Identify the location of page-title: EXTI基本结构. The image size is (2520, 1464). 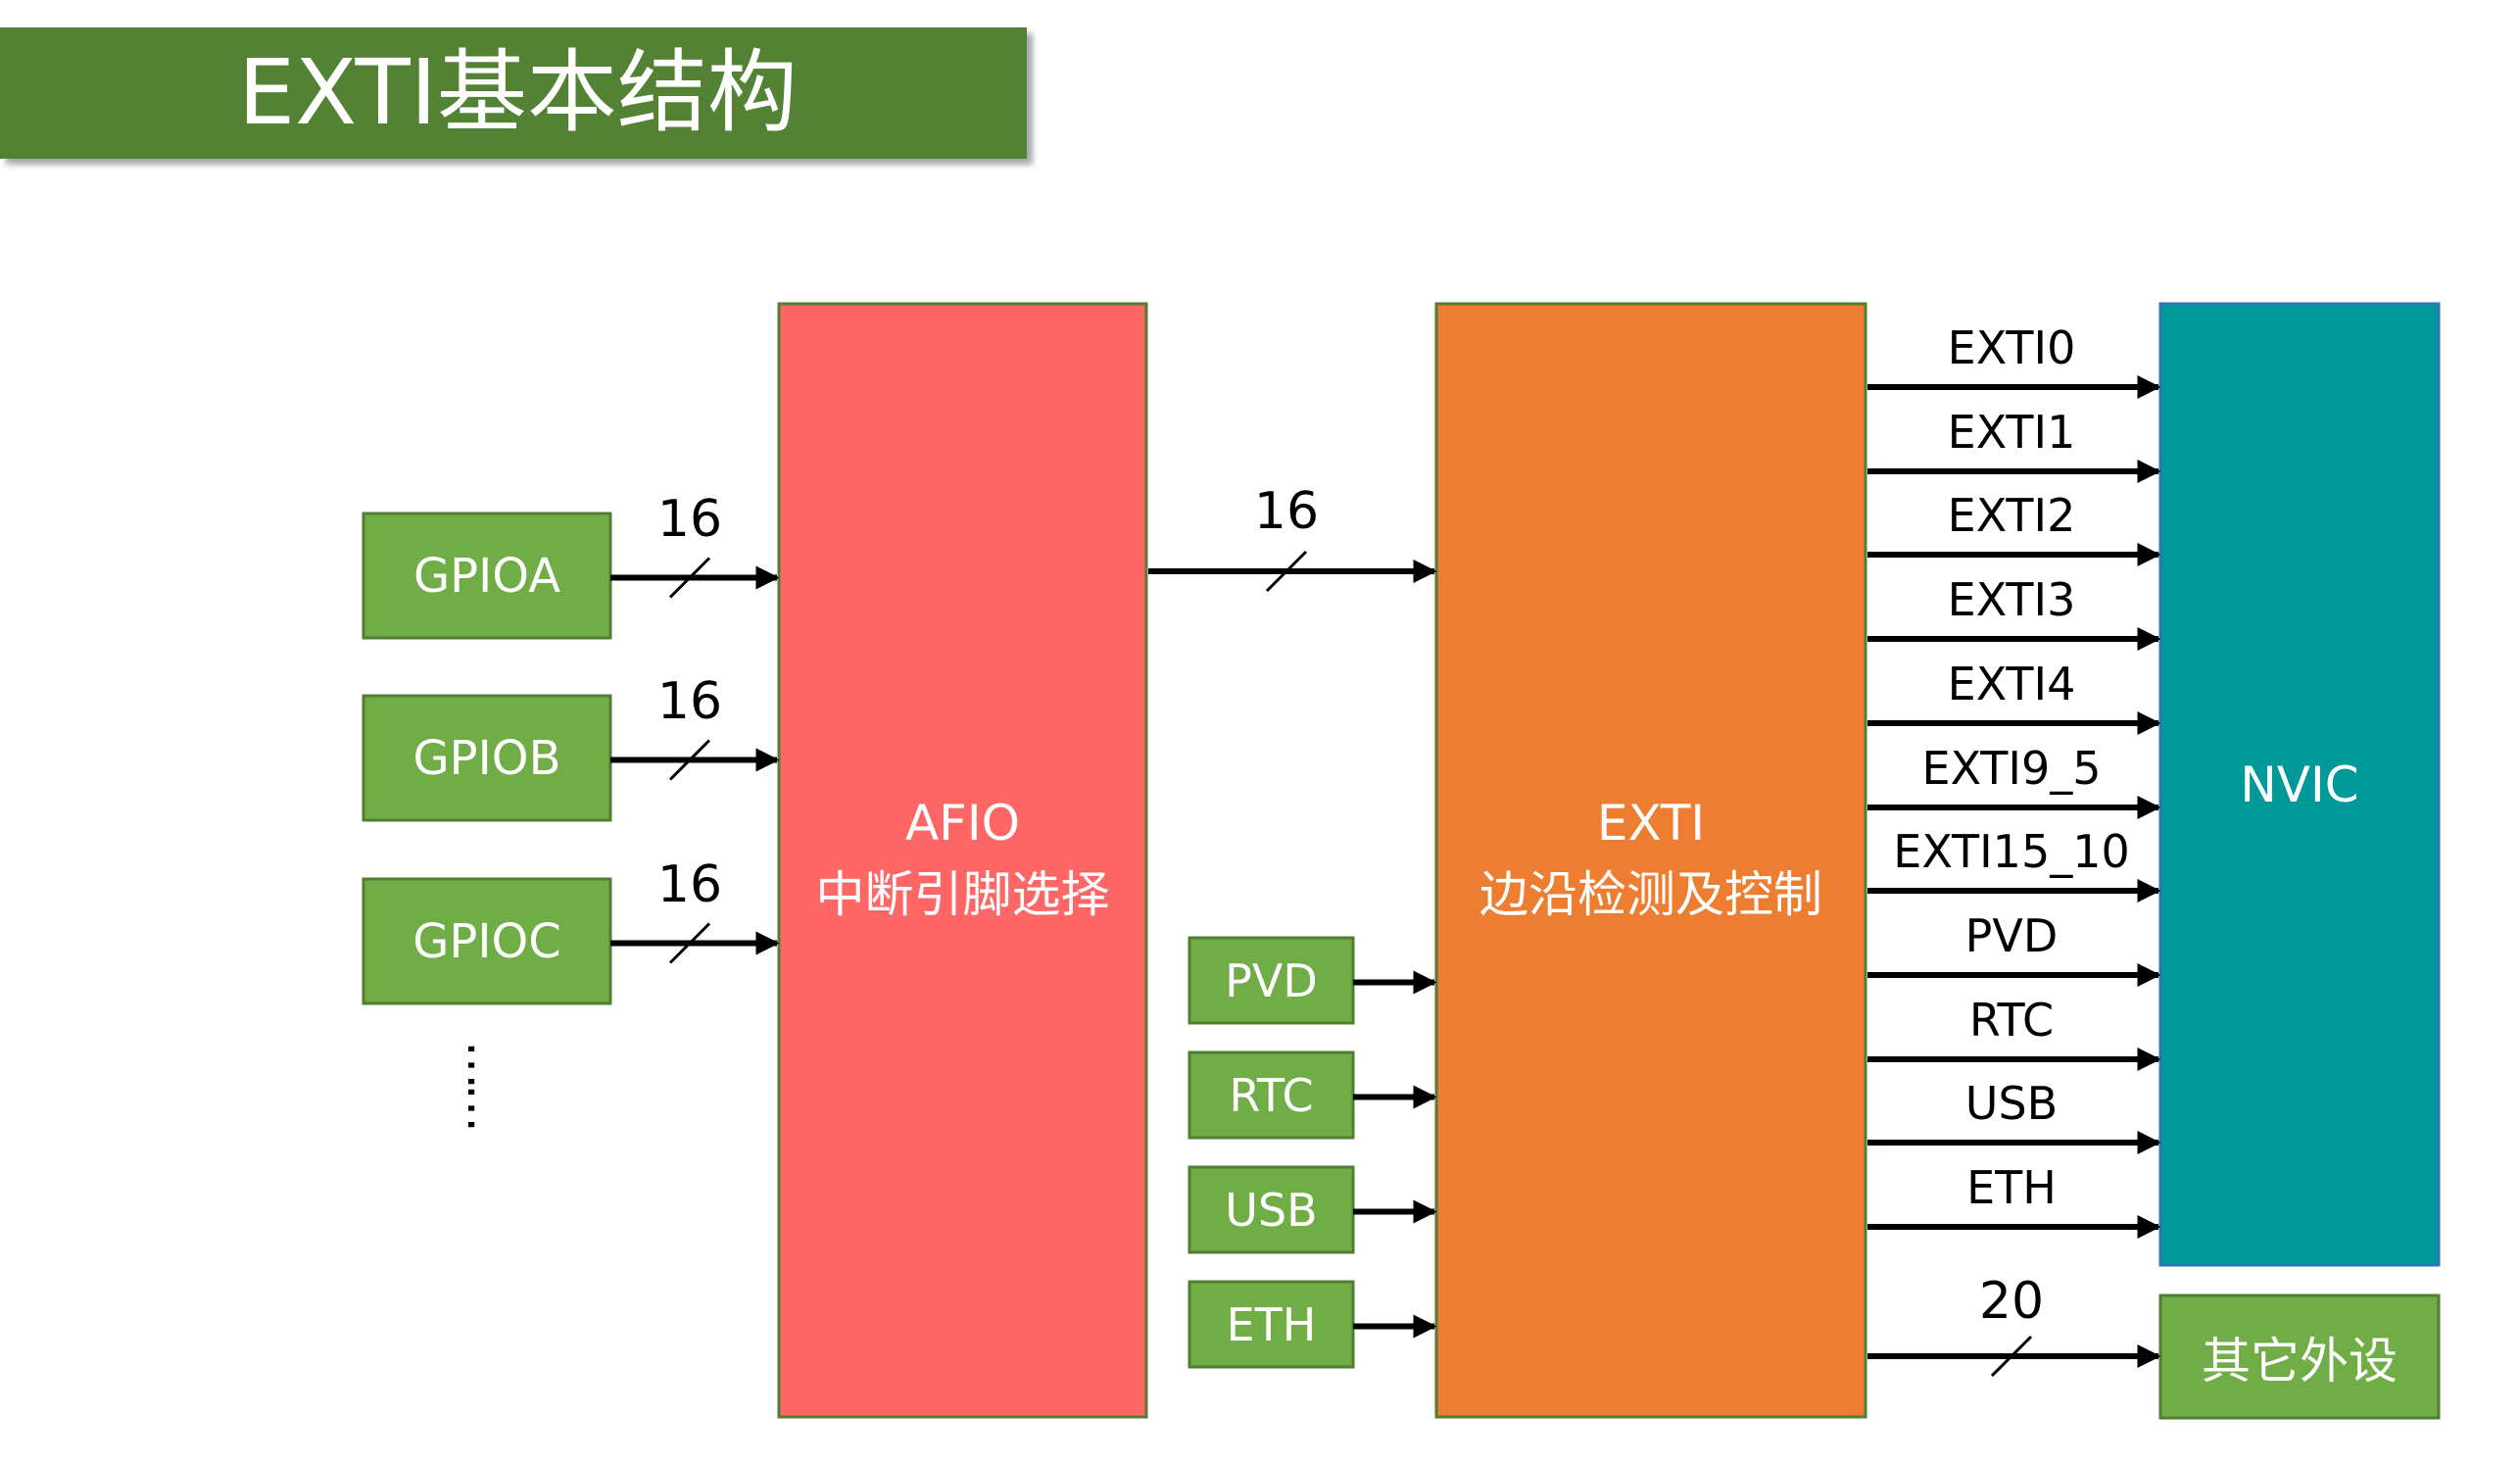
(518, 92).